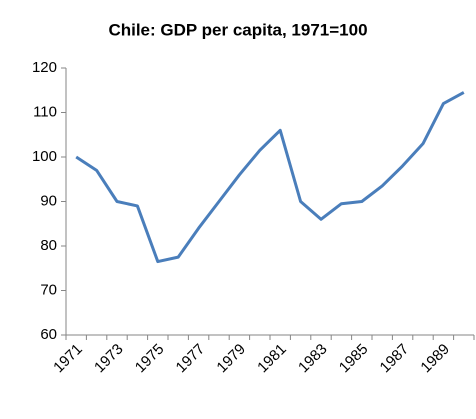  I want to click on x-tick-label: 1985, so click(354, 359).